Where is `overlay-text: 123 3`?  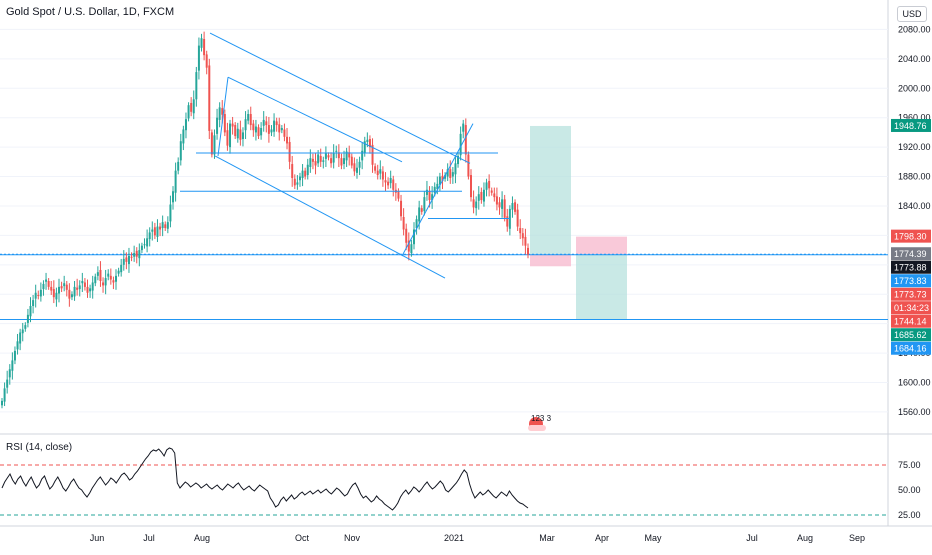 overlay-text: 123 3 is located at coordinates (541, 418).